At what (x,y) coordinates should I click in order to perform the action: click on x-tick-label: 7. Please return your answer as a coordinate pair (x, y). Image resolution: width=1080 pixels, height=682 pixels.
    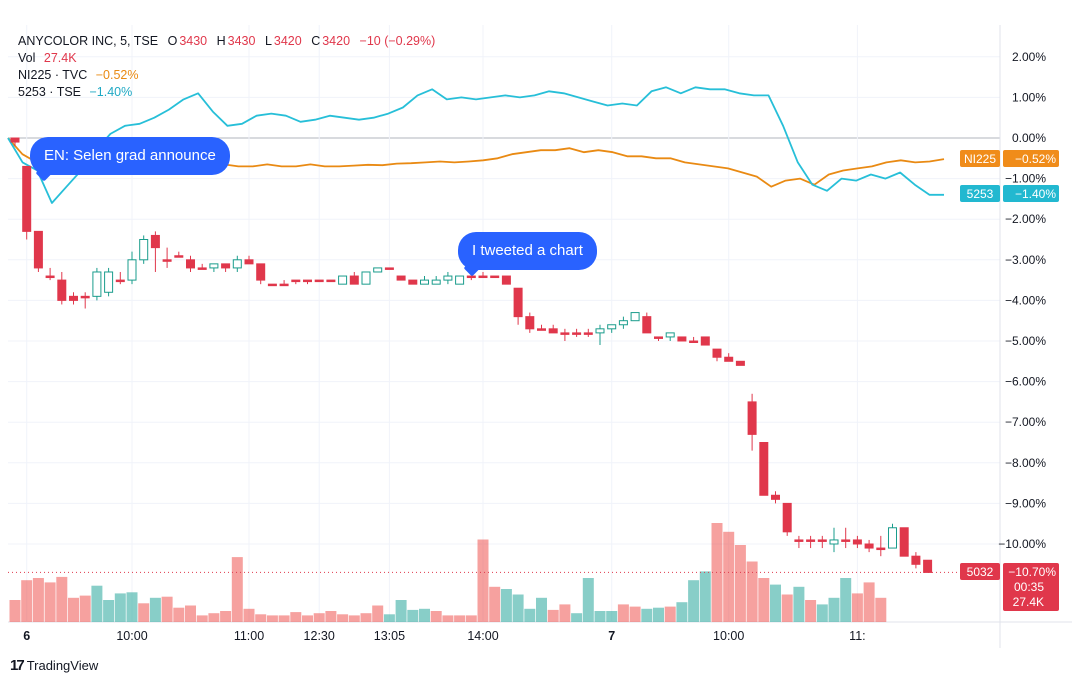
    Looking at the image, I should click on (611, 636).